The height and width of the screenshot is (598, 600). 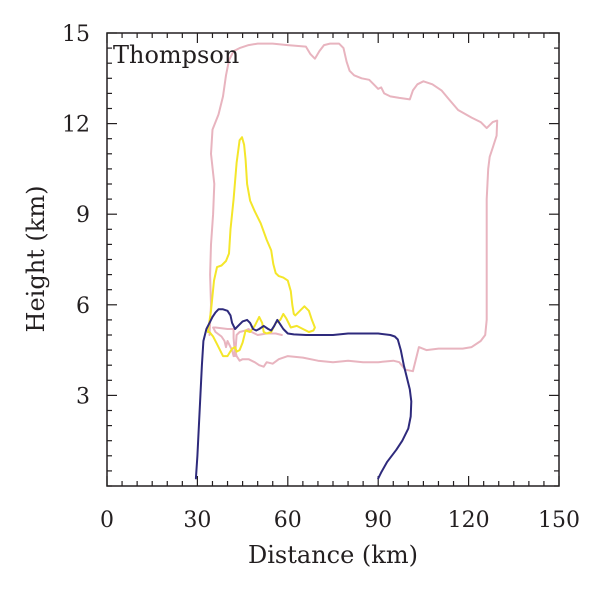 What do you see at coordinates (83, 215) in the screenshot?
I see `y-tick-label: 9` at bounding box center [83, 215].